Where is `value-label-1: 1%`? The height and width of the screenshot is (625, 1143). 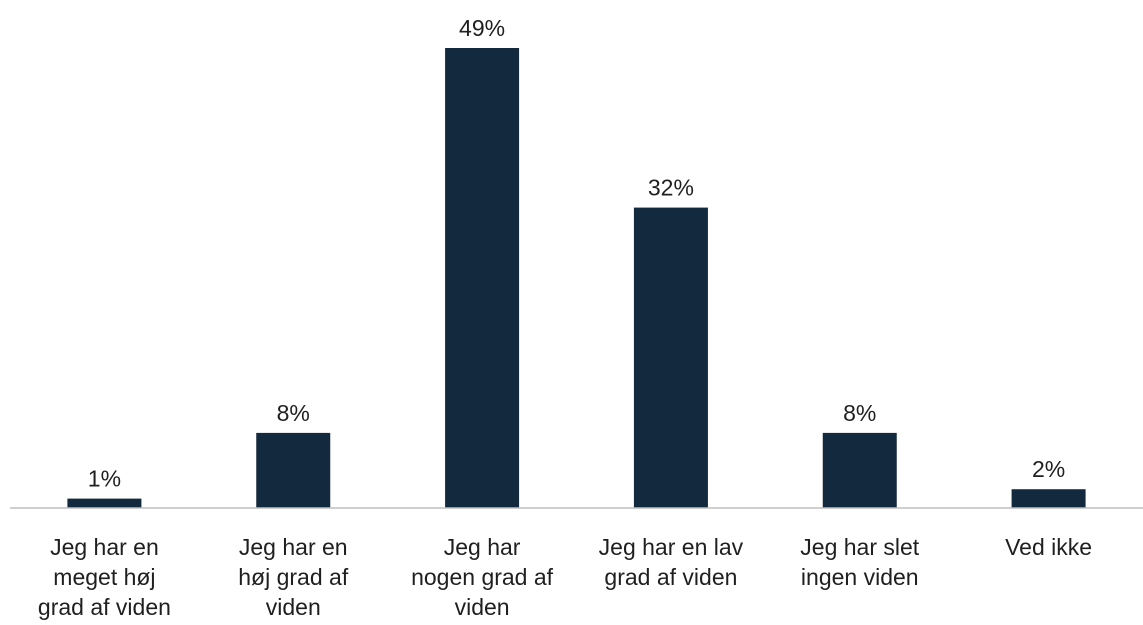
value-label-1: 1% is located at coordinates (104, 479).